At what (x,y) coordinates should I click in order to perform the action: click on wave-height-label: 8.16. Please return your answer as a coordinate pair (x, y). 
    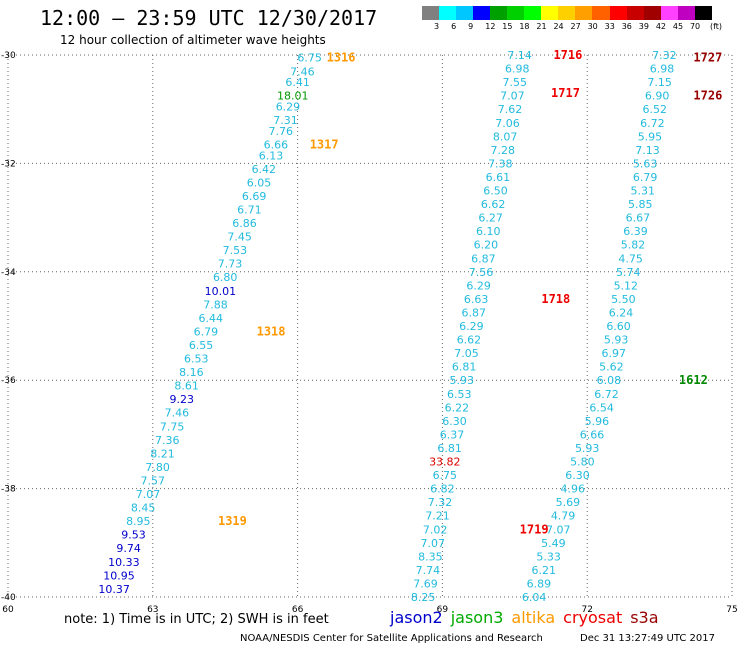
    Looking at the image, I should click on (191, 372).